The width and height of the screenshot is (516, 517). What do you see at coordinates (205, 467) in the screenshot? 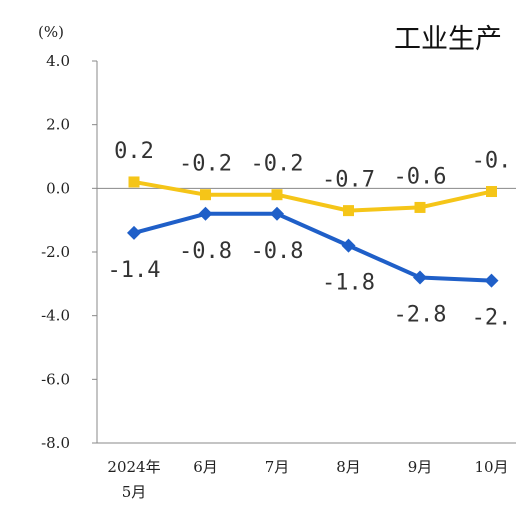
I see `x-tick-label: 6月` at bounding box center [205, 467].